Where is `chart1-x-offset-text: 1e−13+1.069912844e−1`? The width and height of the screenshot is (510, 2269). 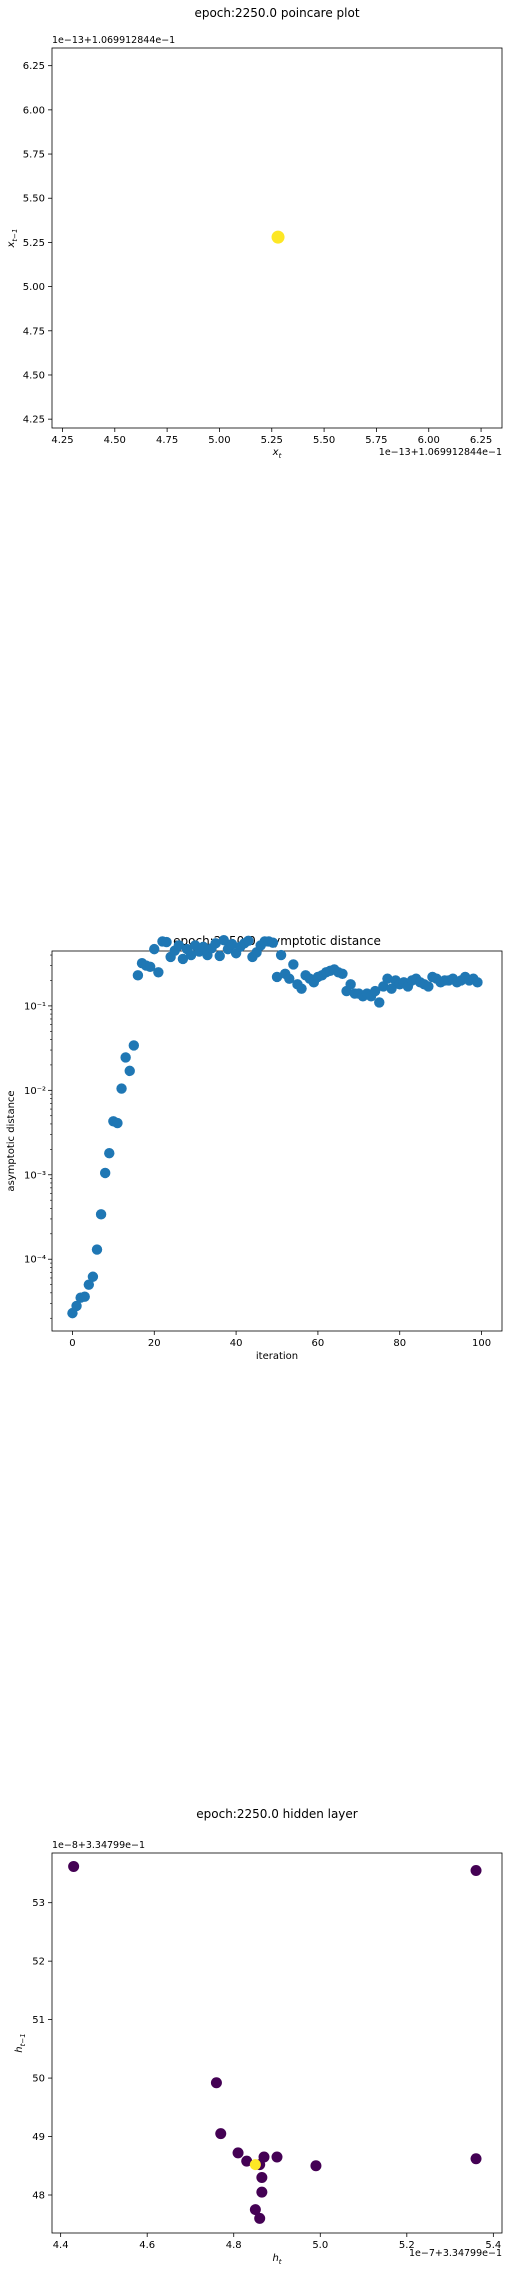 chart1-x-offset-text: 1e−13+1.069912844e−1 is located at coordinates (440, 452).